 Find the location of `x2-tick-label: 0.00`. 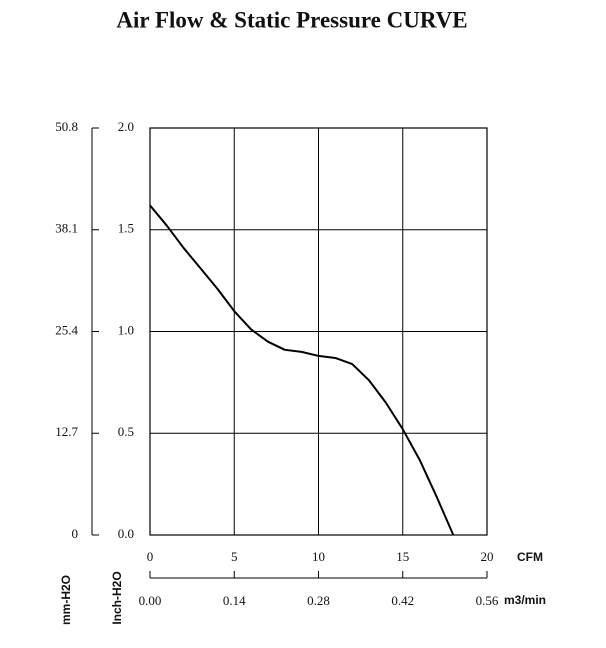

x2-tick-label: 0.00 is located at coordinates (150, 600).